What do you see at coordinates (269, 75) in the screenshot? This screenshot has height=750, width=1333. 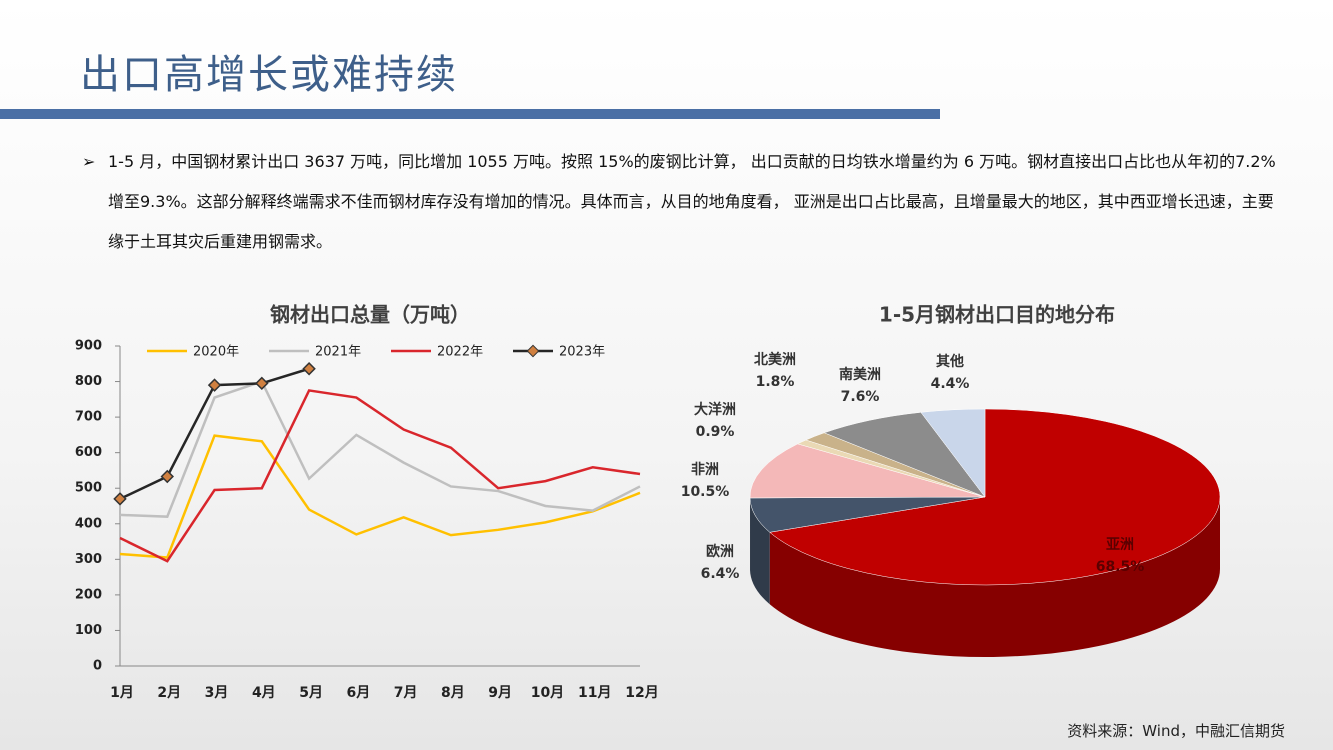 I see `slide-title: 出口高增长或难持续` at bounding box center [269, 75].